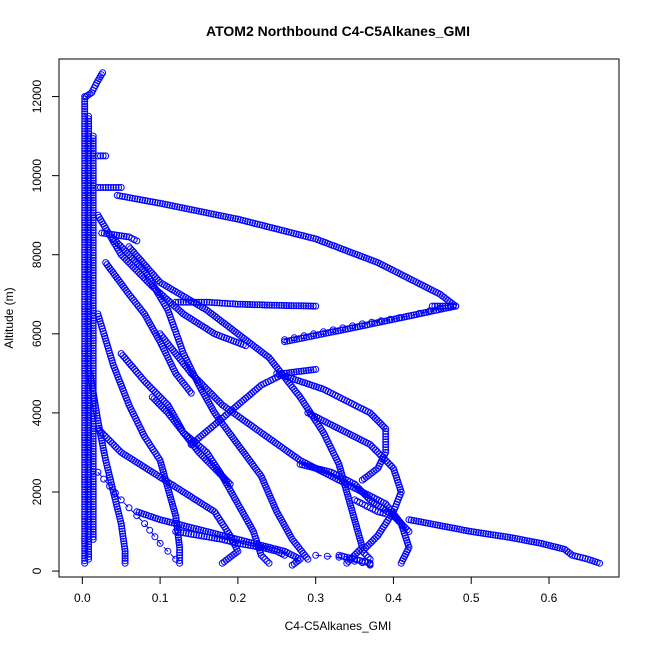 The image size is (650, 650). Describe the element at coordinates (160, 598) in the screenshot. I see `x-tick-label: 0.1` at that location.